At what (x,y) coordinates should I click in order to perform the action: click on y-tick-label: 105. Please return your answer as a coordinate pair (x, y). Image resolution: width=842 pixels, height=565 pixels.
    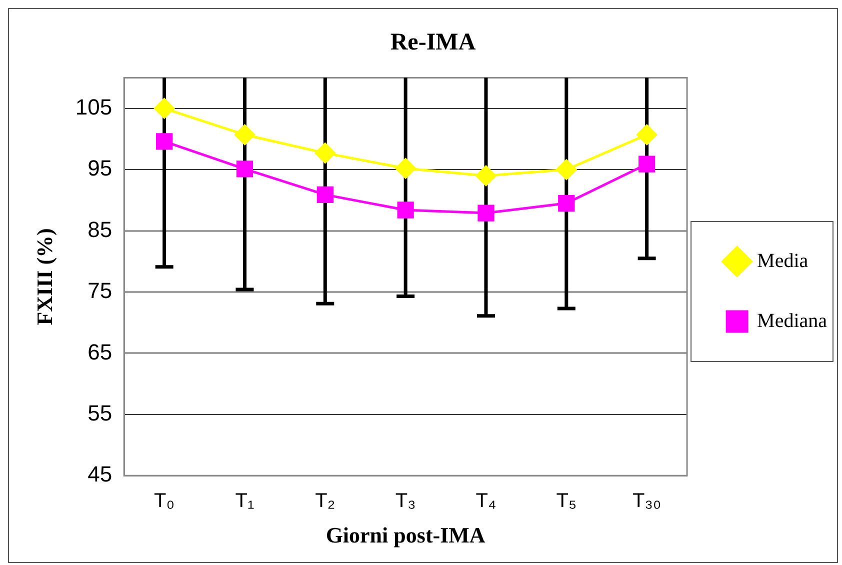
    Looking at the image, I should click on (93, 107).